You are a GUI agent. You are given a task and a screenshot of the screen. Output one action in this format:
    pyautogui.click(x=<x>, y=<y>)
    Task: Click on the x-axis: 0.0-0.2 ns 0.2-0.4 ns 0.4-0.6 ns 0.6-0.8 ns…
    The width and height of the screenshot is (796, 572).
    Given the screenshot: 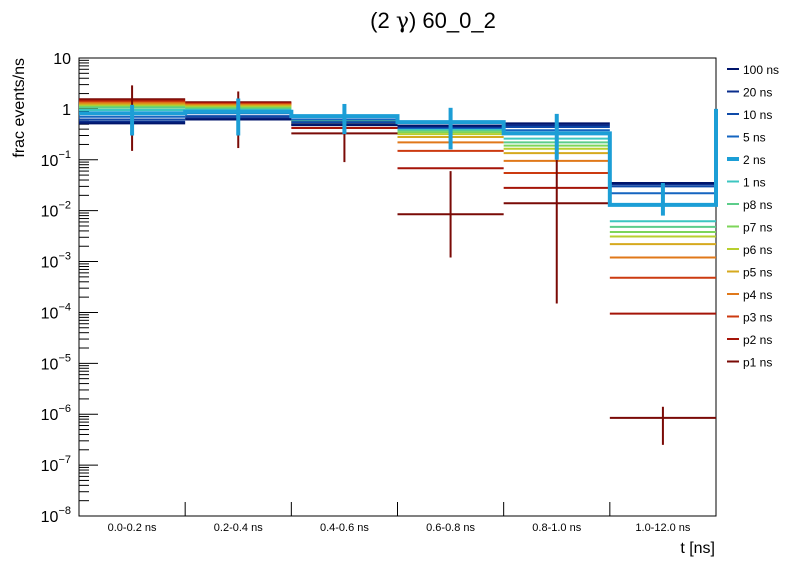 What is the action you would take?
    pyautogui.click(x=399, y=518)
    